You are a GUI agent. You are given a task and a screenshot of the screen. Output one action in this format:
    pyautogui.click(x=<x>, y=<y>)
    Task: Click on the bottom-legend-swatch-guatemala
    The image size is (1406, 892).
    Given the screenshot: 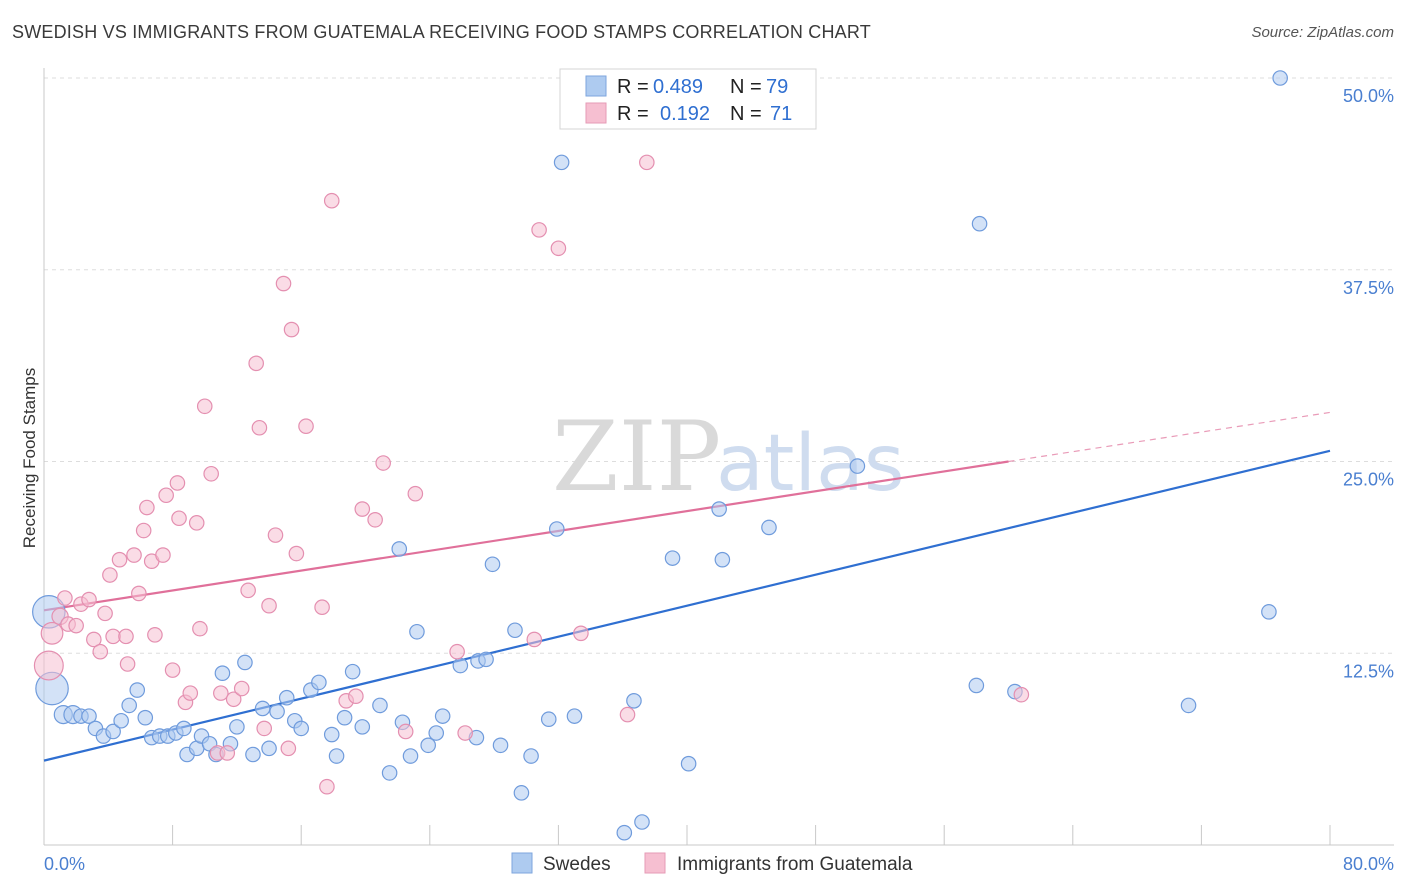 What is the action you would take?
    pyautogui.click(x=655, y=863)
    